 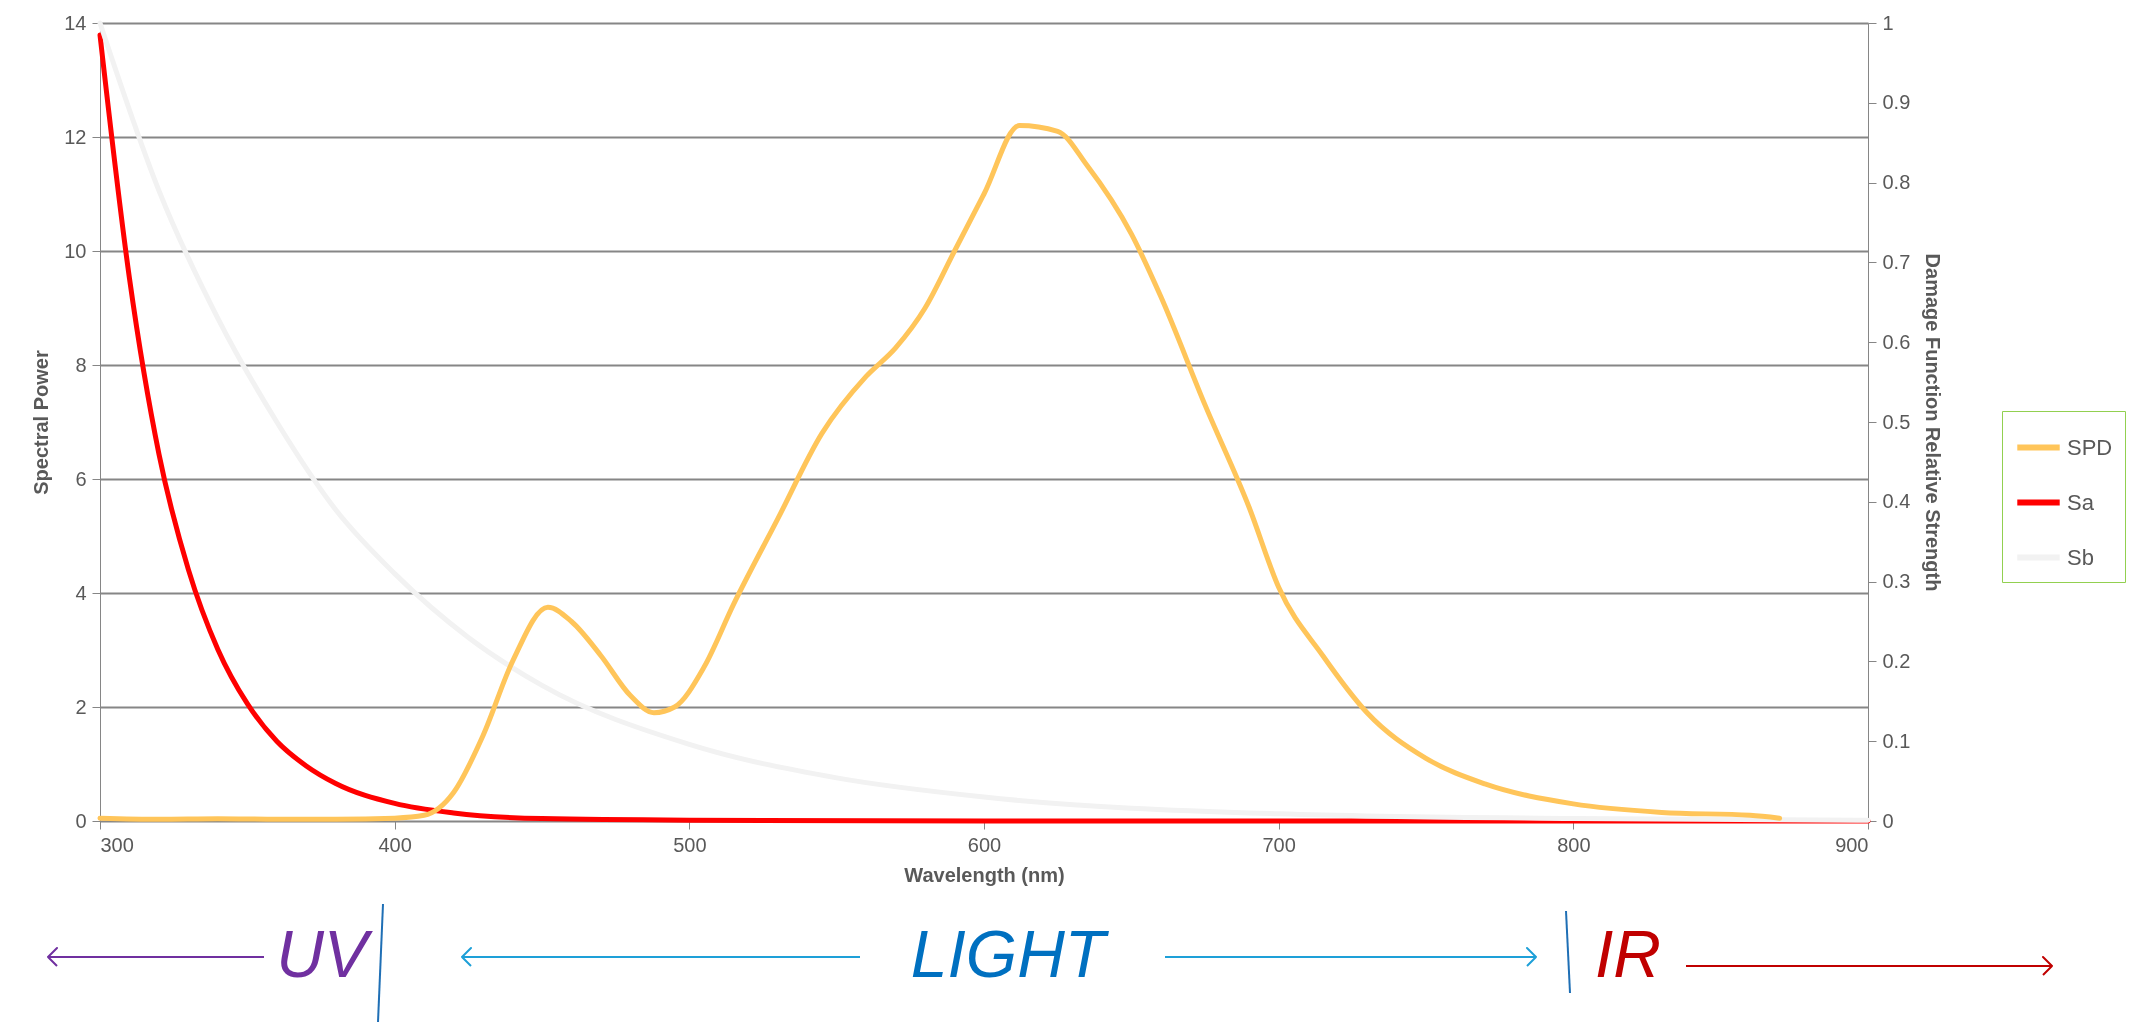 I want to click on y2-tick-label: 0.9, so click(x=1896, y=102).